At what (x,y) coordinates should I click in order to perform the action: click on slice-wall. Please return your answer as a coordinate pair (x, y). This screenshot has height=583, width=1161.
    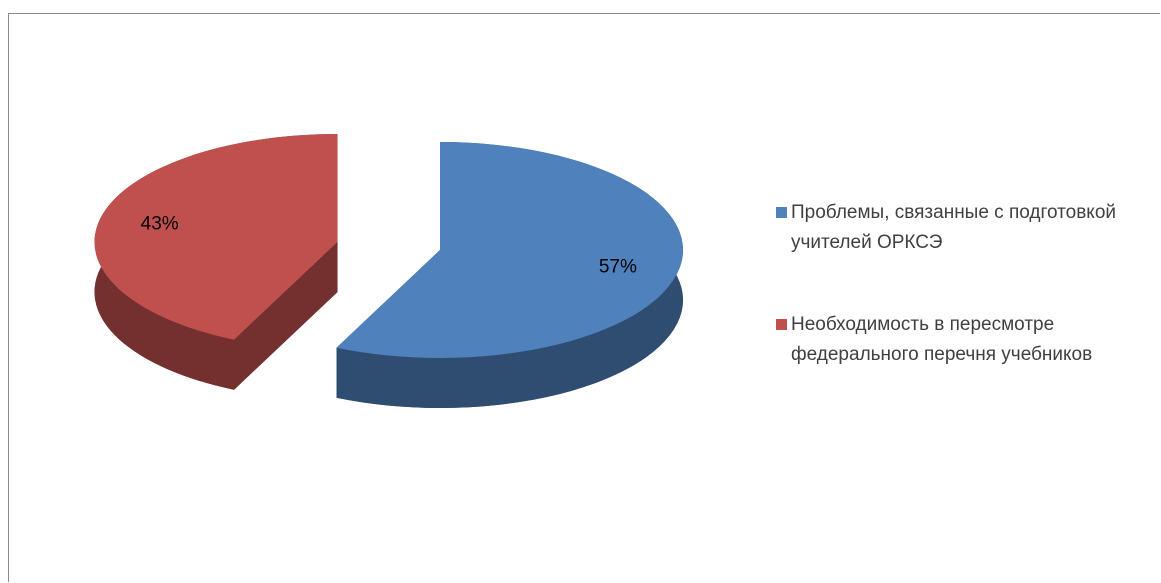
    Looking at the image, I should click on (286, 315).